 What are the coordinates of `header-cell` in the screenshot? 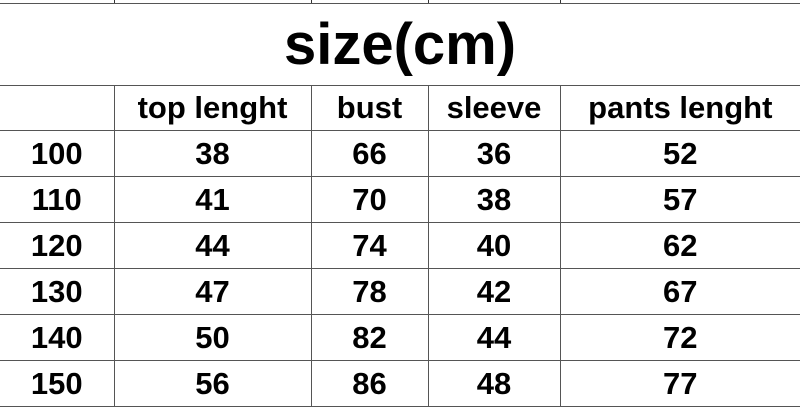 It's located at (57, 108).